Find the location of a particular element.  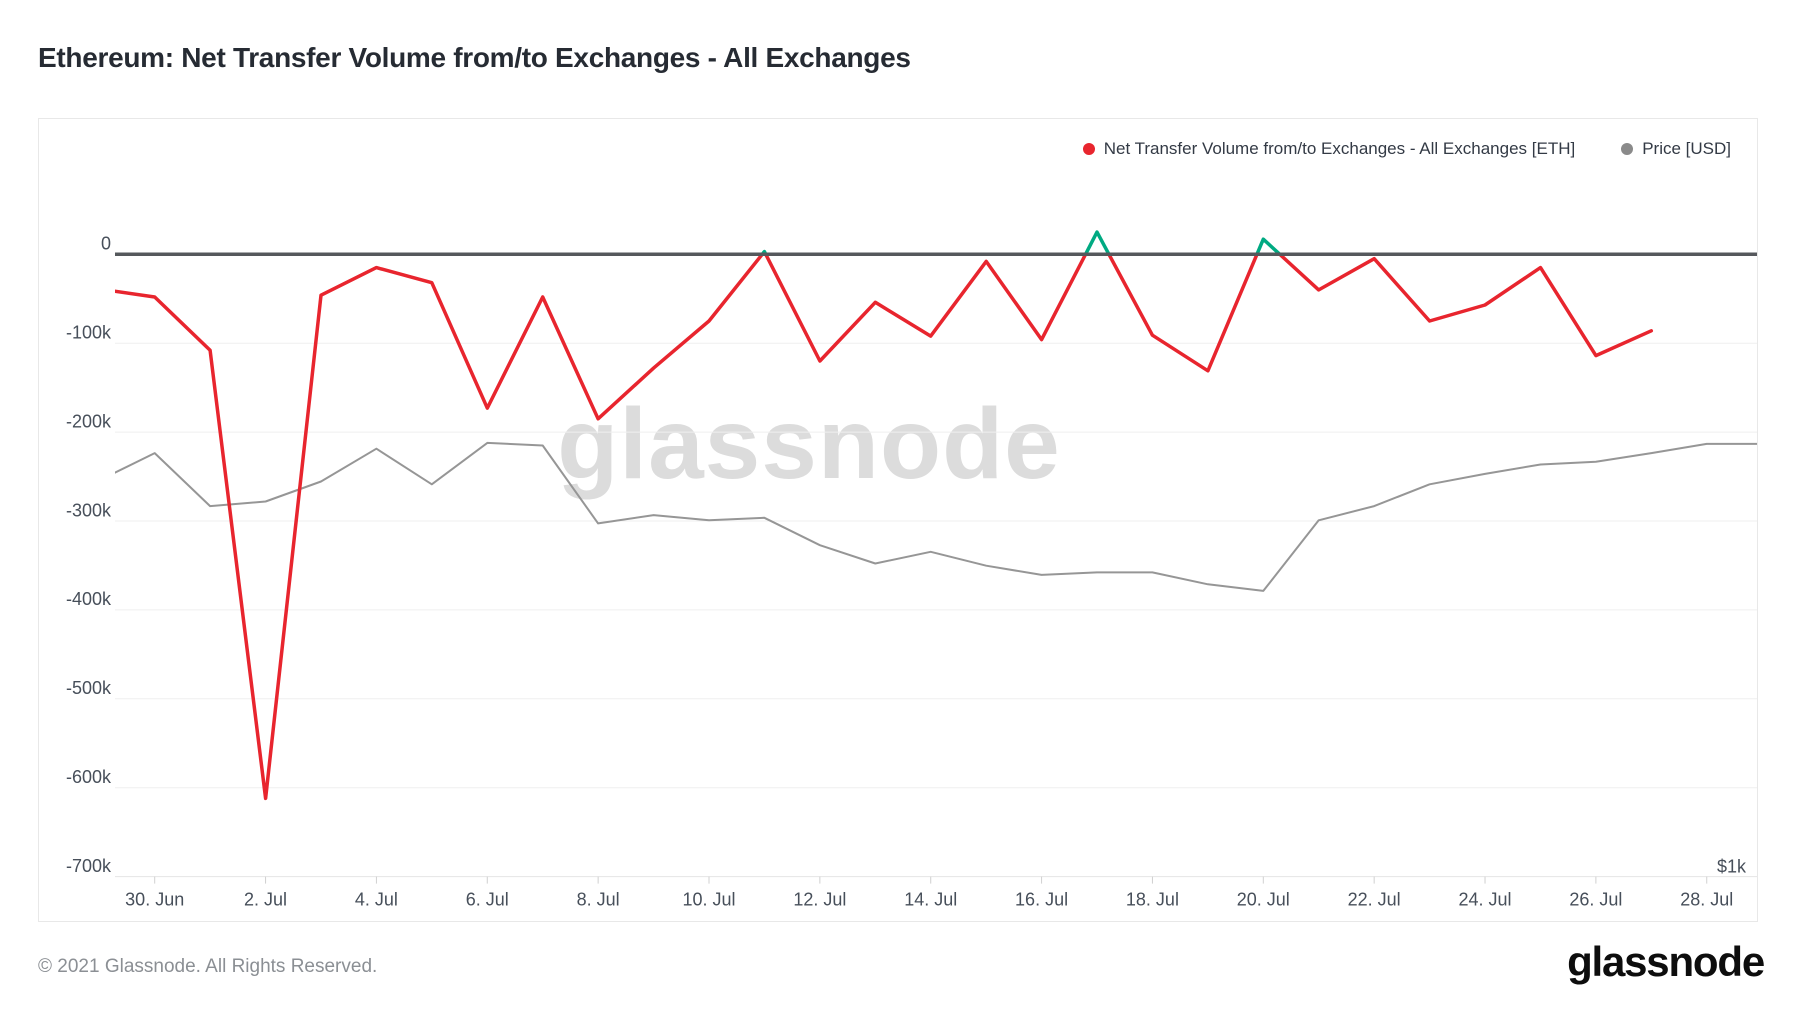

x-axis-label: 18. Jul is located at coordinates (1152, 899).